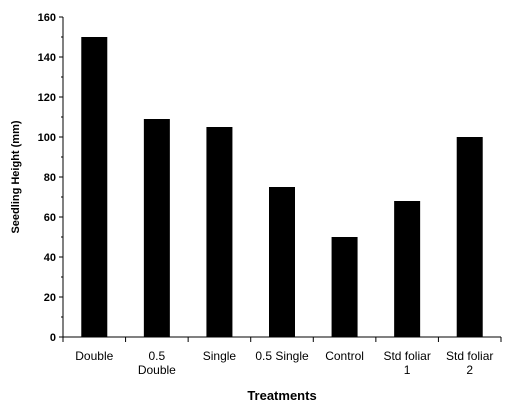 The width and height of the screenshot is (506, 412). I want to click on y-axis: 0 20 40 60 80 100 120 140 160, so click(51, 178).